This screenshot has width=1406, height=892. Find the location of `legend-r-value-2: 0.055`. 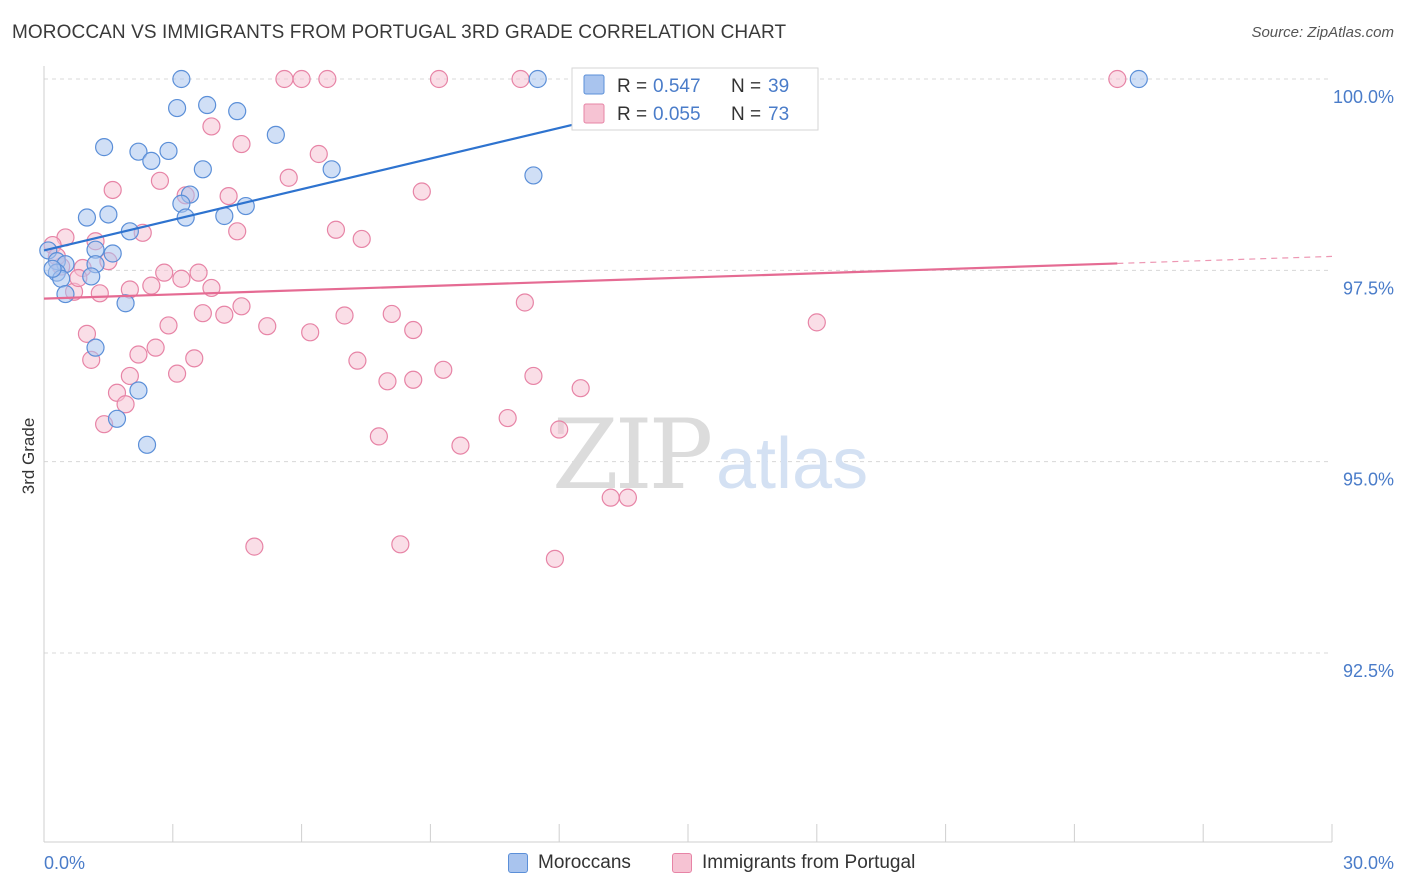

legend-r-value-2: 0.055 is located at coordinates (677, 114).